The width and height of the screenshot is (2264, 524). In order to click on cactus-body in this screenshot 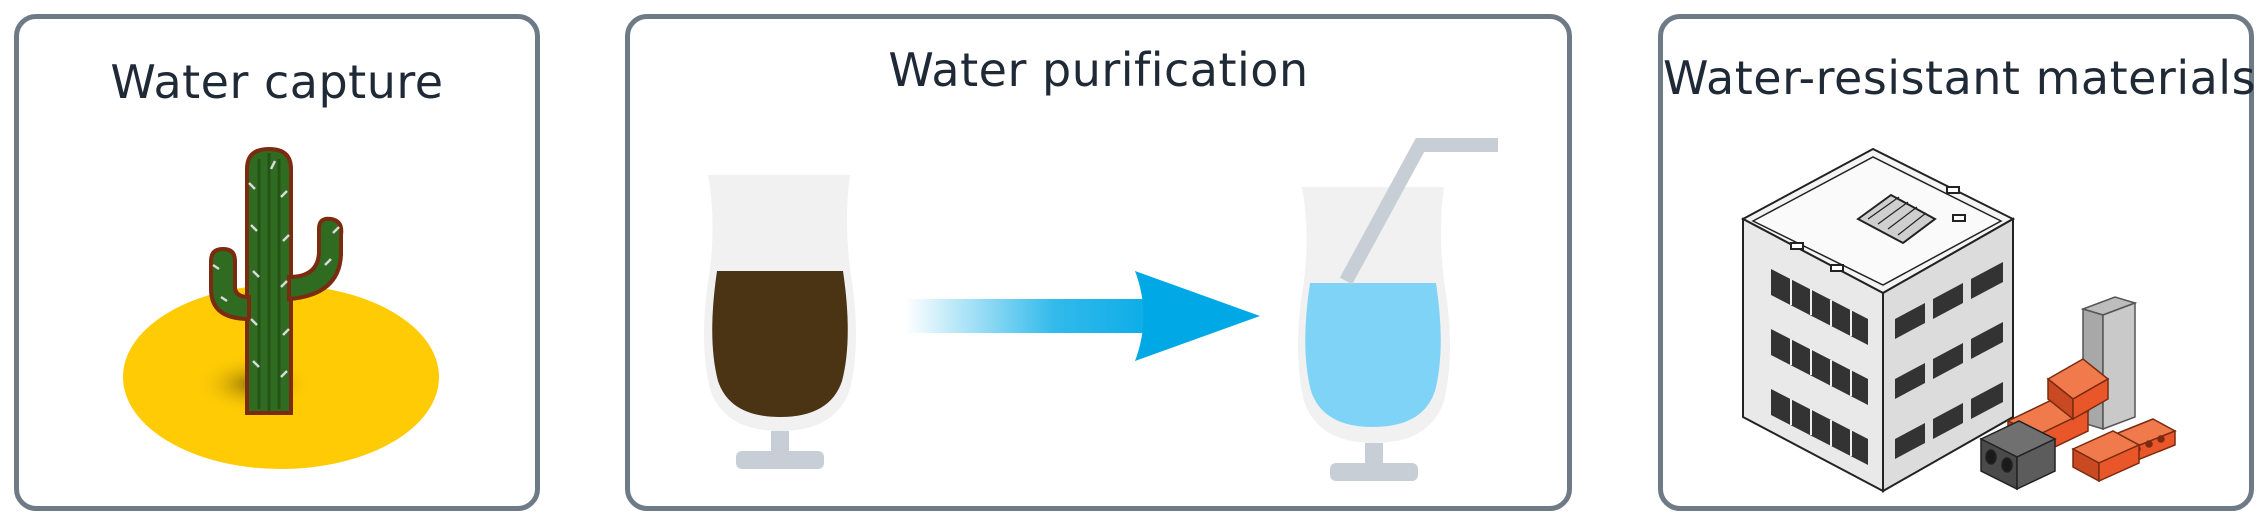, I will do `click(276, 280)`.